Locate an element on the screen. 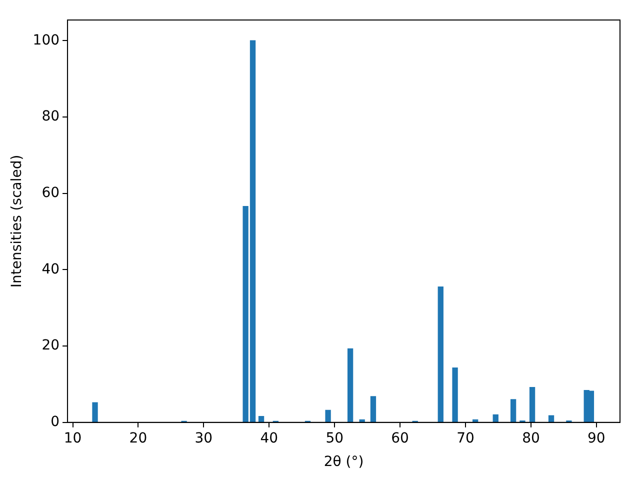 The width and height of the screenshot is (640, 480). x-axis-title: 2θ (°) is located at coordinates (344, 462).